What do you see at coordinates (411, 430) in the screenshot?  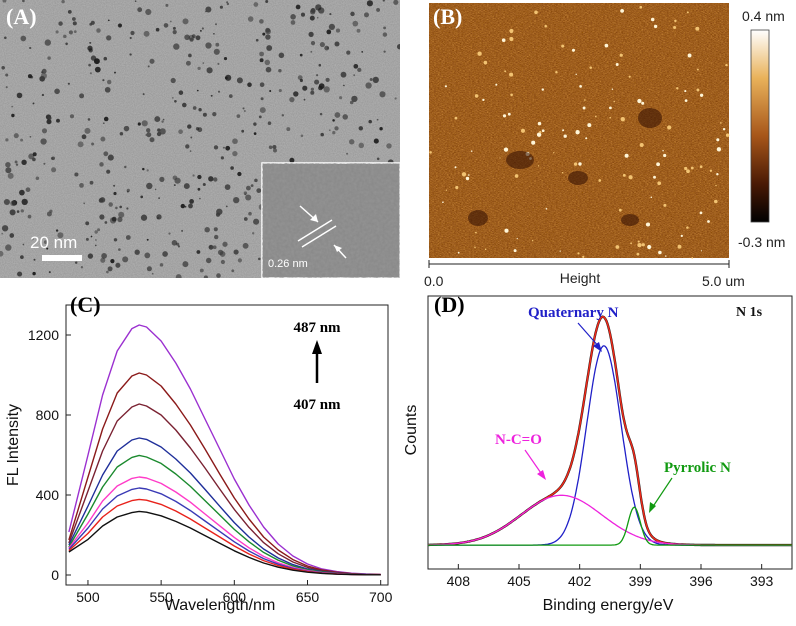 I see `y-axis-label: Counts` at bounding box center [411, 430].